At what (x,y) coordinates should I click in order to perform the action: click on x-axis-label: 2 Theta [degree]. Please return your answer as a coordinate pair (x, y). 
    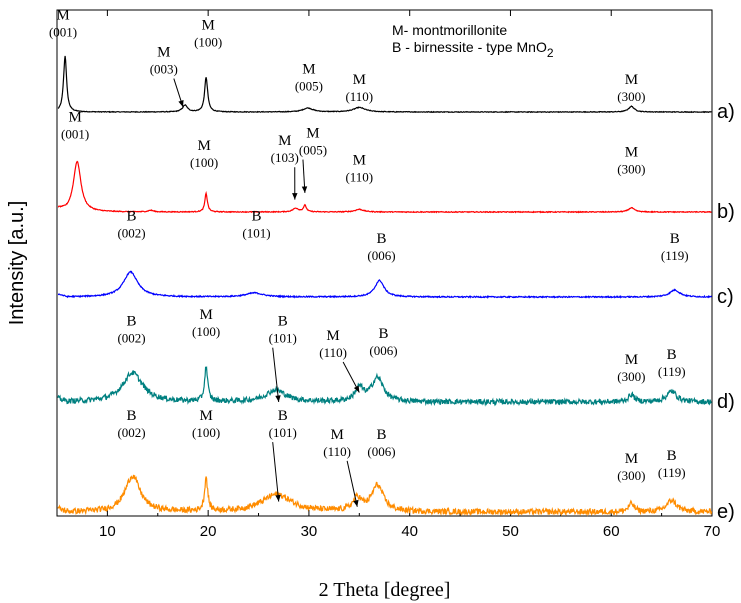
    Looking at the image, I should click on (385, 590).